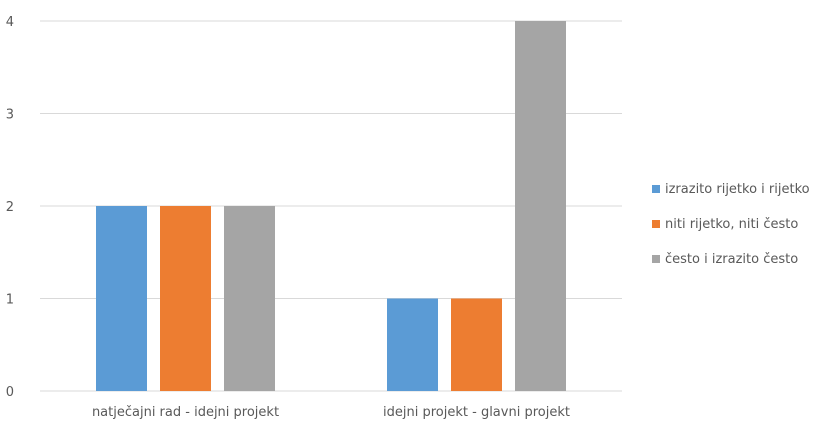  I want to click on legend-label: niti rijetko, niti često, so click(732, 224).